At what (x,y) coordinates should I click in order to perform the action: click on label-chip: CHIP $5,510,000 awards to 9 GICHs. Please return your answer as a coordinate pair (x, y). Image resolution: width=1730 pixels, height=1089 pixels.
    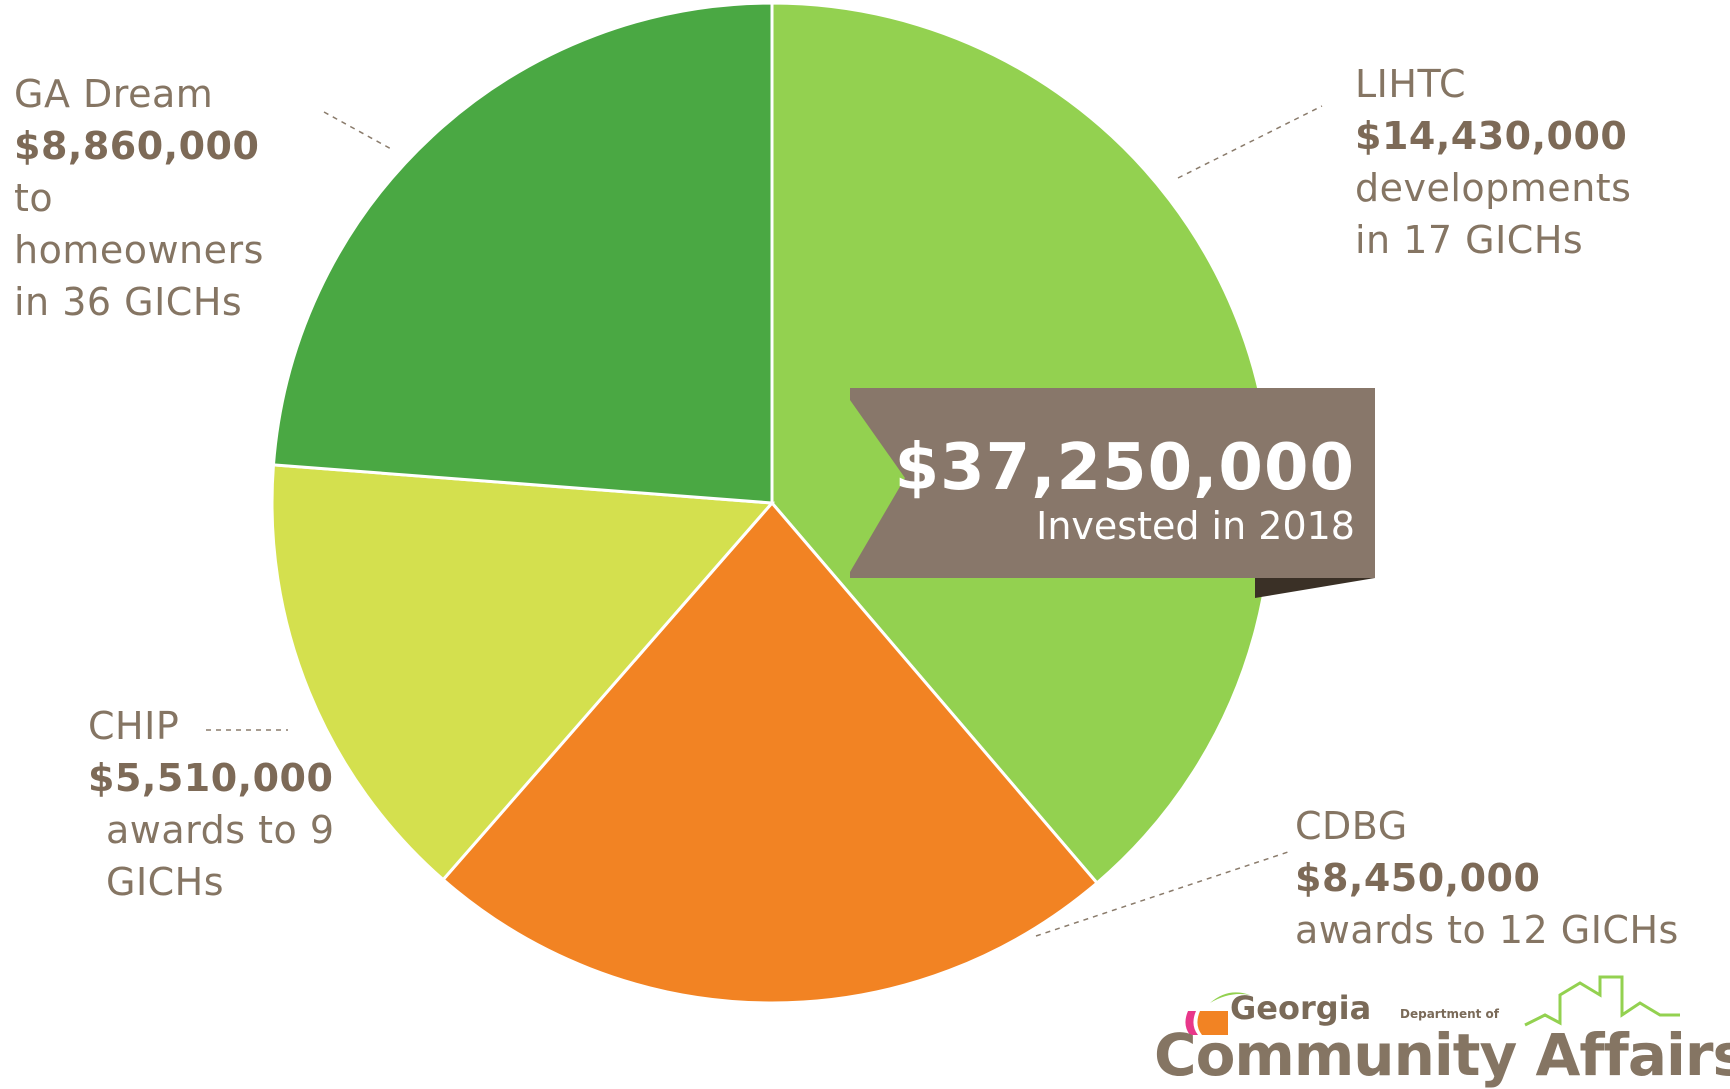
    Looking at the image, I should click on (211, 804).